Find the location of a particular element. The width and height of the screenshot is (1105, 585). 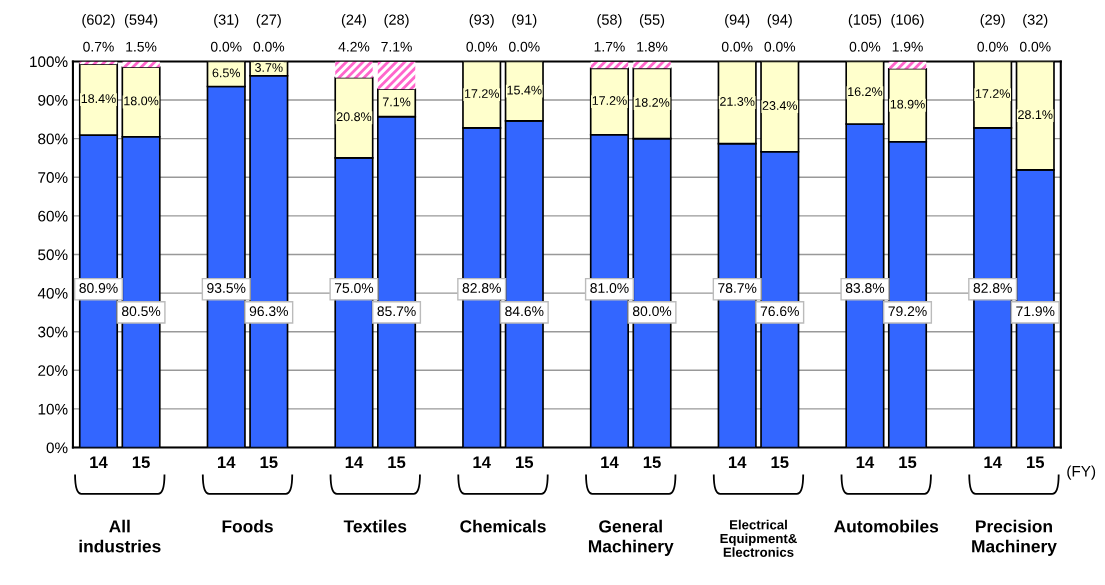

y-tick-label: 60% is located at coordinates (53, 216).